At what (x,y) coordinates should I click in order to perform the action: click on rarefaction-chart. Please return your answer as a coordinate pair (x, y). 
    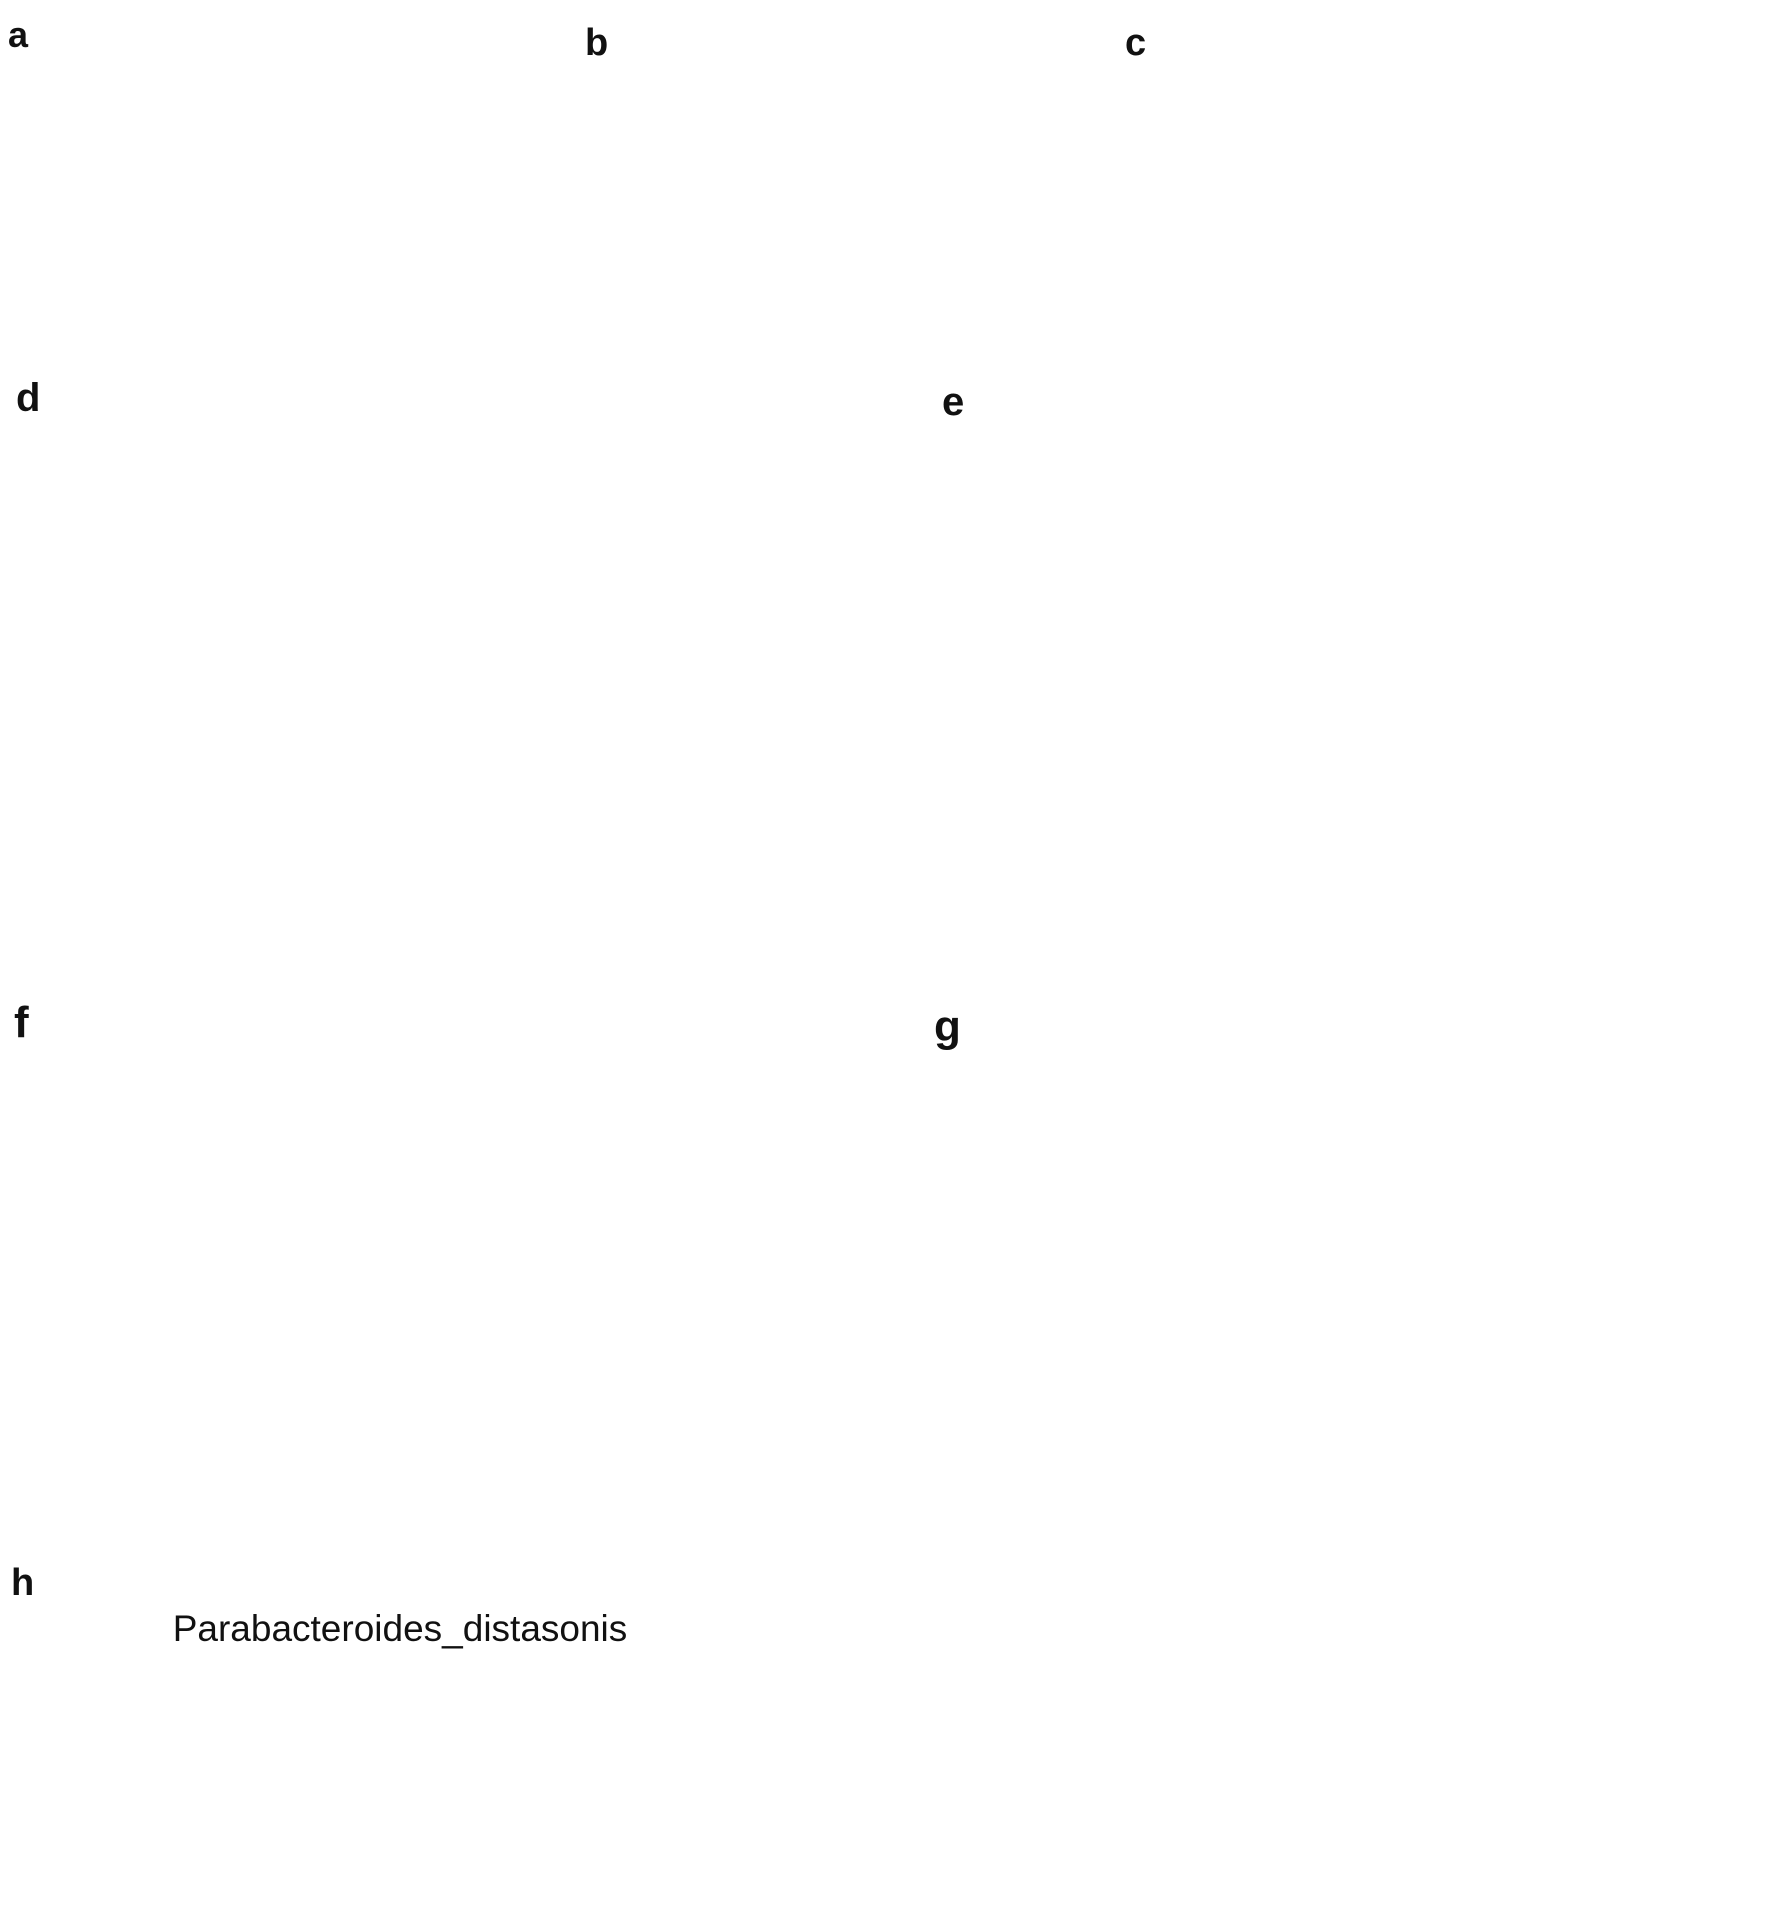
    Looking at the image, I should click on (280, 165).